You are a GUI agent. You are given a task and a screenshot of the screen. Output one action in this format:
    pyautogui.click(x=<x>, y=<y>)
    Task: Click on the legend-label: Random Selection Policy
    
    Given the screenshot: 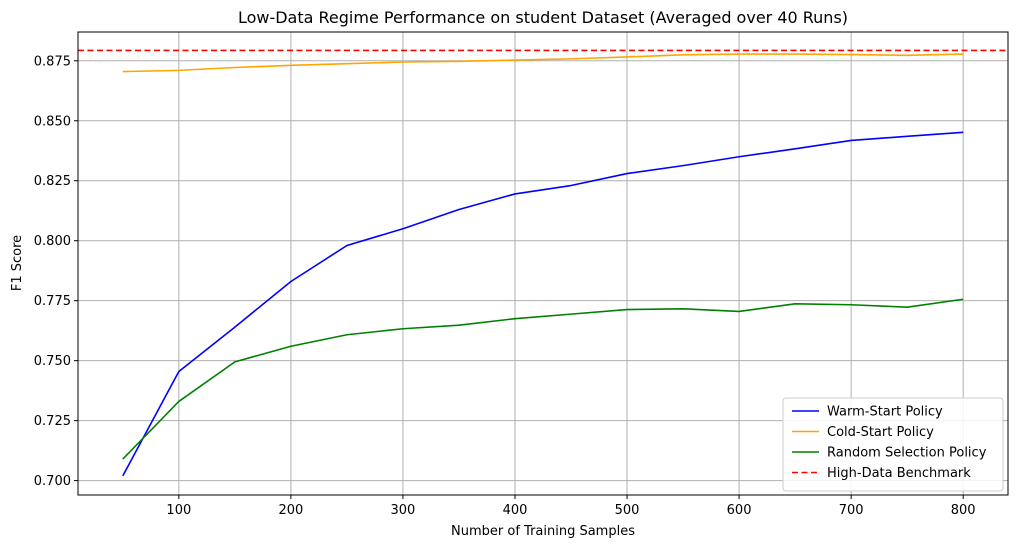 What is the action you would take?
    pyautogui.click(x=907, y=453)
    